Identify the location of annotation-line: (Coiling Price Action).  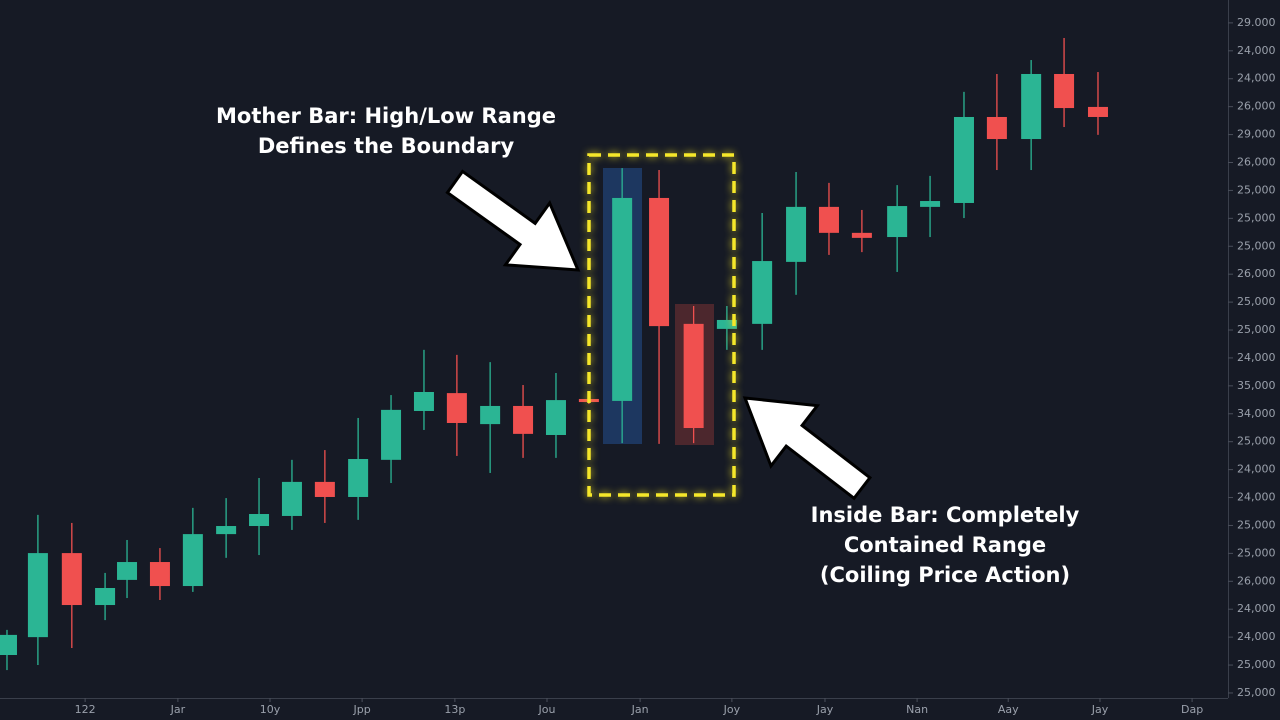
(945, 575).